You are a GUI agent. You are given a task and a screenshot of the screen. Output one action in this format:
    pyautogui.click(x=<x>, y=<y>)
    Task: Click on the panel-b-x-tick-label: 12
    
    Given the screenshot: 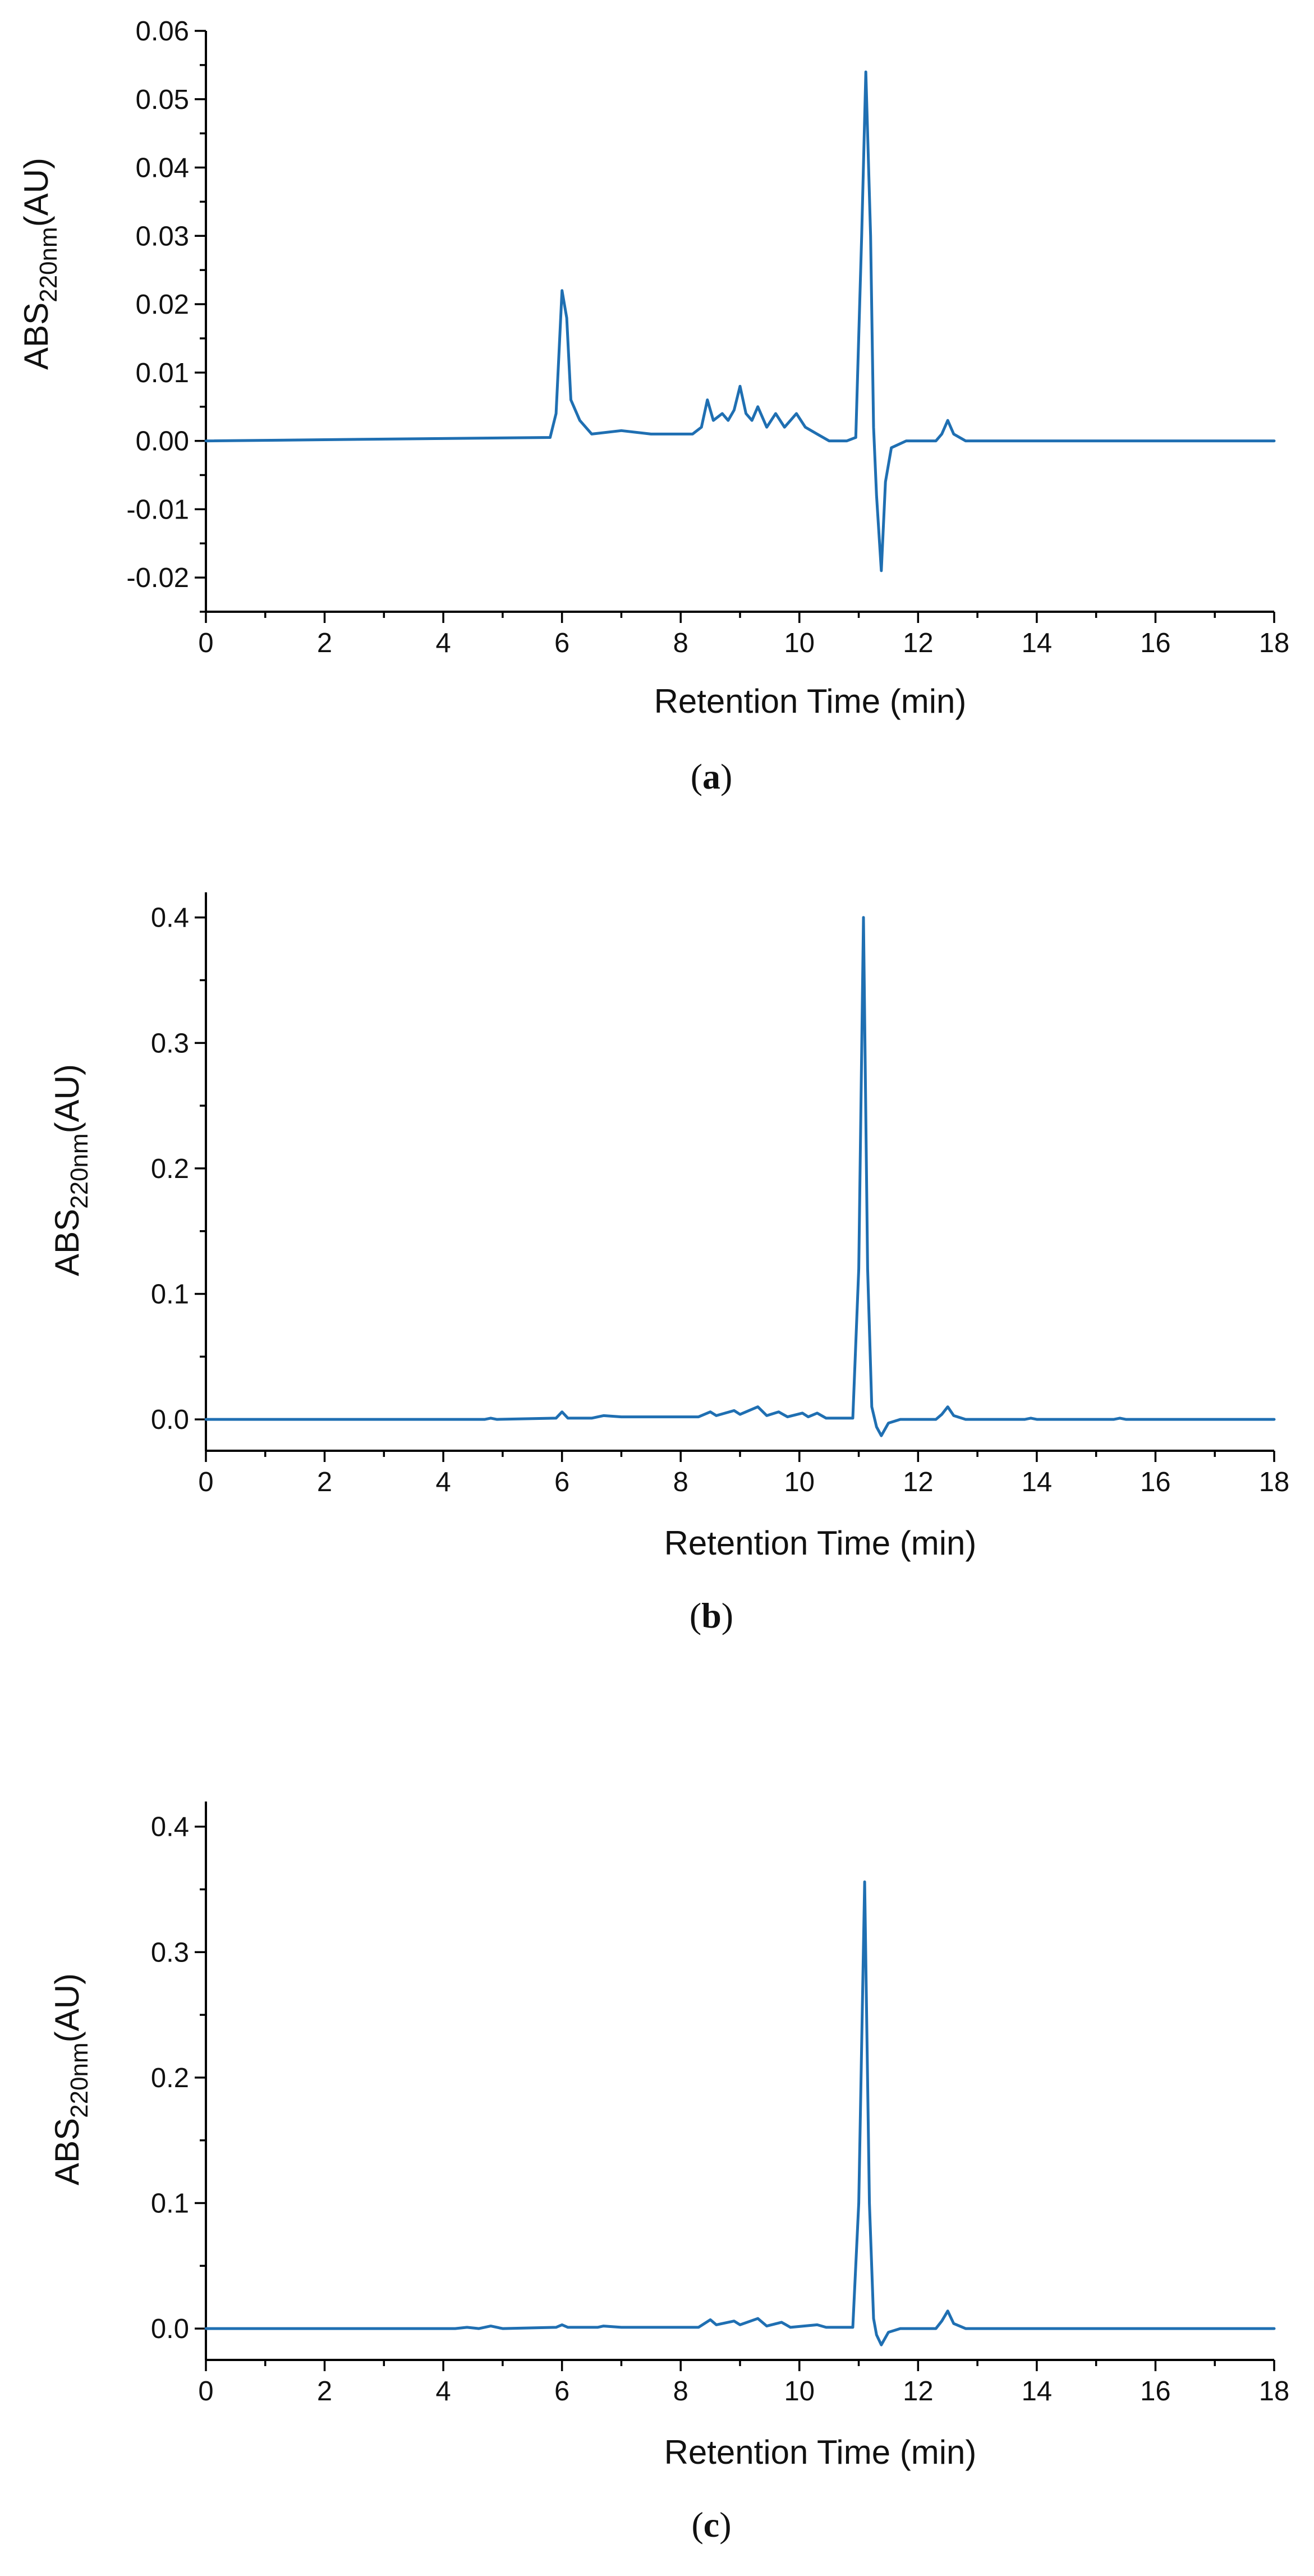 What is the action you would take?
    pyautogui.click(x=918, y=1482)
    